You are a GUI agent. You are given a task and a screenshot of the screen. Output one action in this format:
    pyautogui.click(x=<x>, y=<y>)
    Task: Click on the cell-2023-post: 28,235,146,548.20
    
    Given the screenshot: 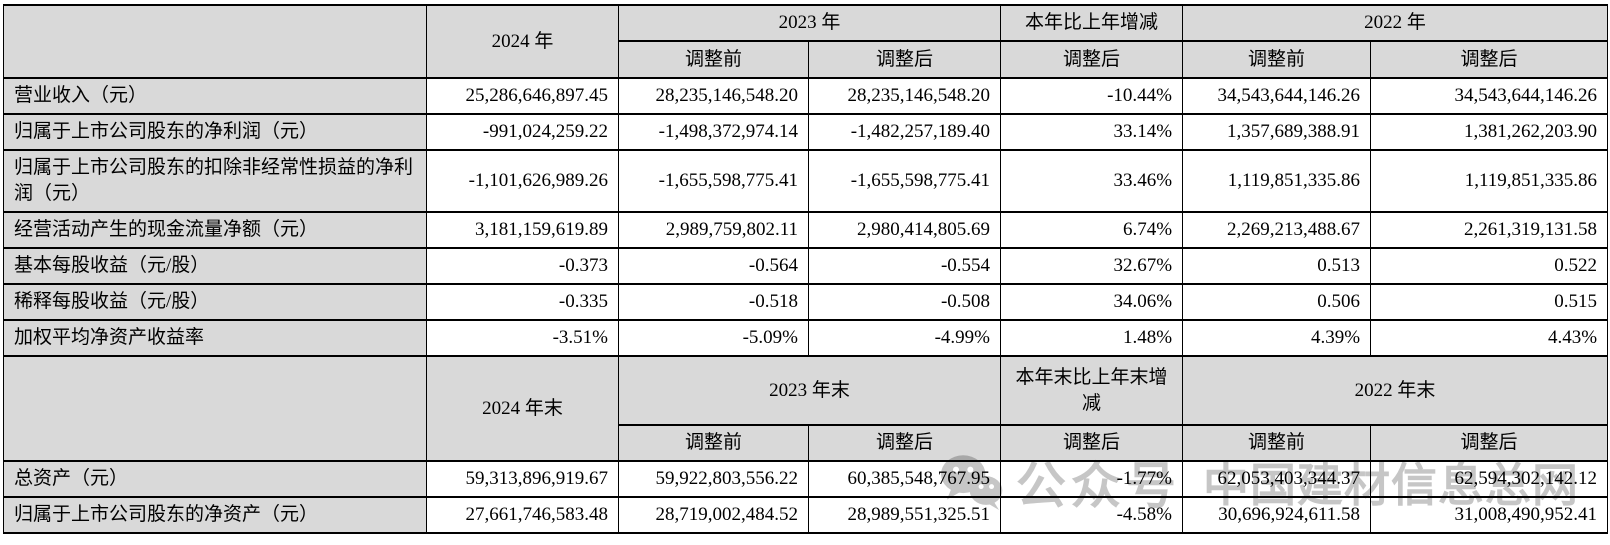 What is the action you would take?
    pyautogui.click(x=904, y=96)
    